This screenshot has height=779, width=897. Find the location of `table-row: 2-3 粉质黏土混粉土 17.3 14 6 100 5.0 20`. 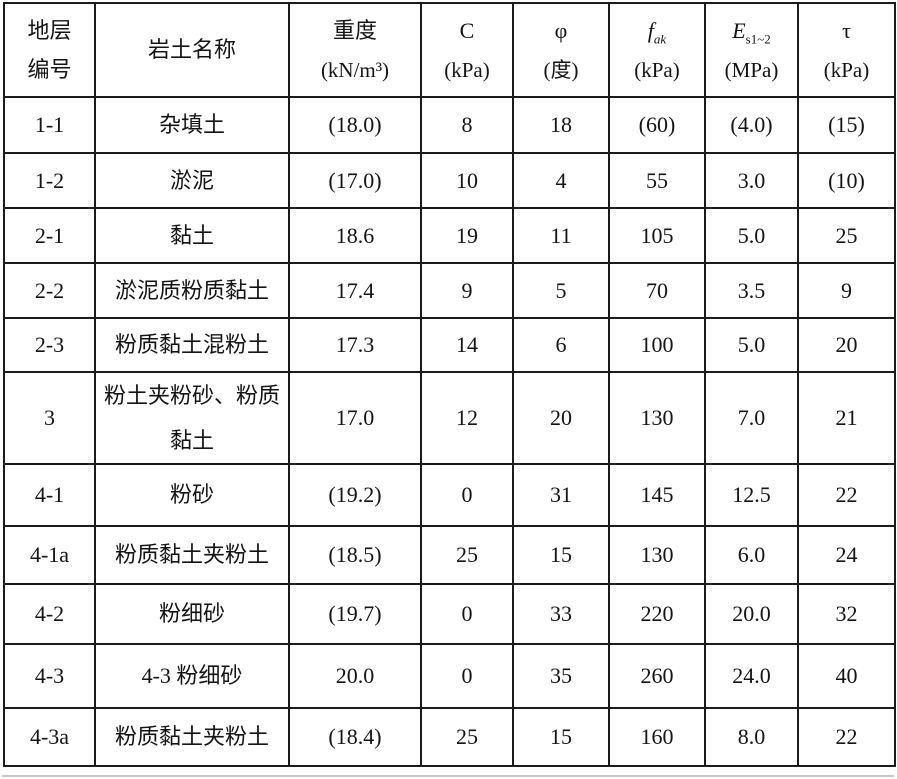

table-row: 2-3 粉质黏土混粉土 17.3 14 6 100 5.0 20 is located at coordinates (449, 345).